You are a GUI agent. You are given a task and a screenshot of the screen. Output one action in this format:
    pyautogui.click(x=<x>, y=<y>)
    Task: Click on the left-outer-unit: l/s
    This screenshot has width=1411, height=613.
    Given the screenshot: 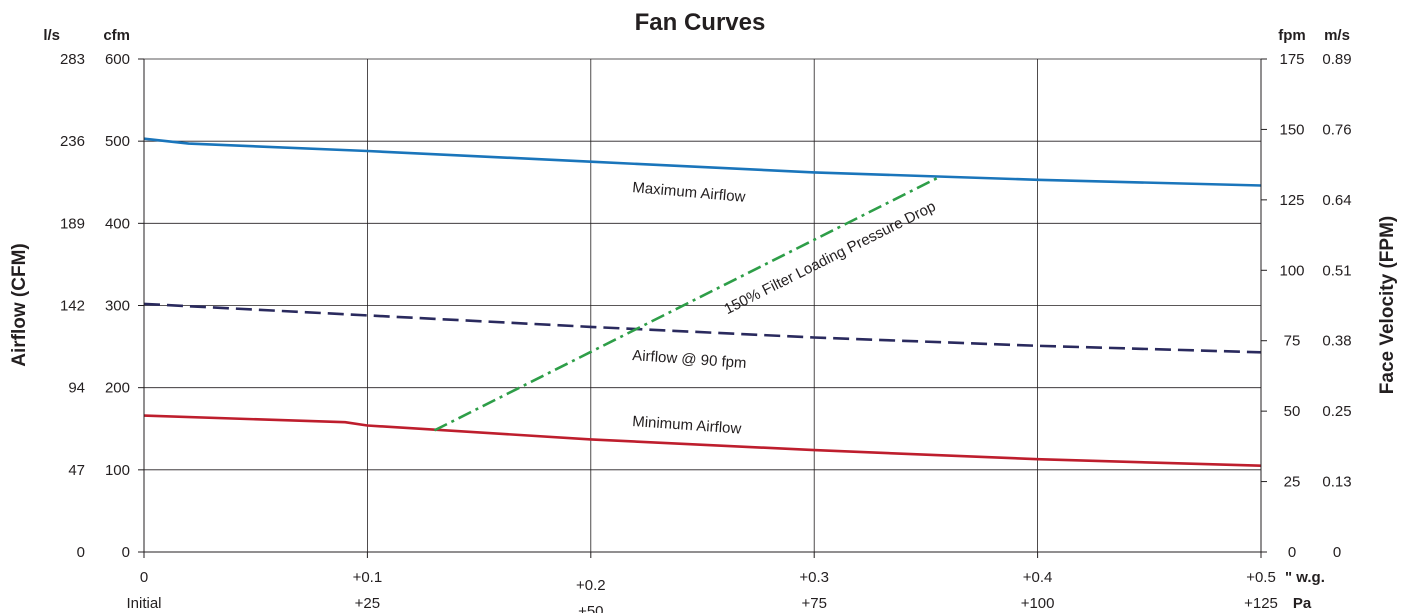 What is the action you would take?
    pyautogui.click(x=51, y=35)
    